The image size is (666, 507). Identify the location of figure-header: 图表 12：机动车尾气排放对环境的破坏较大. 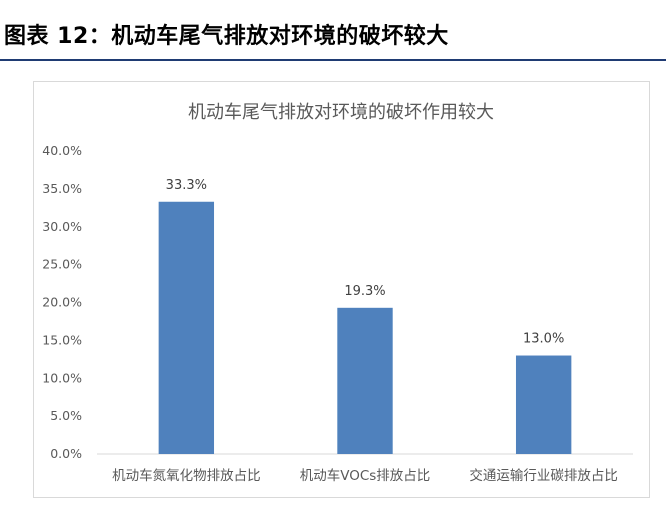
(333, 31).